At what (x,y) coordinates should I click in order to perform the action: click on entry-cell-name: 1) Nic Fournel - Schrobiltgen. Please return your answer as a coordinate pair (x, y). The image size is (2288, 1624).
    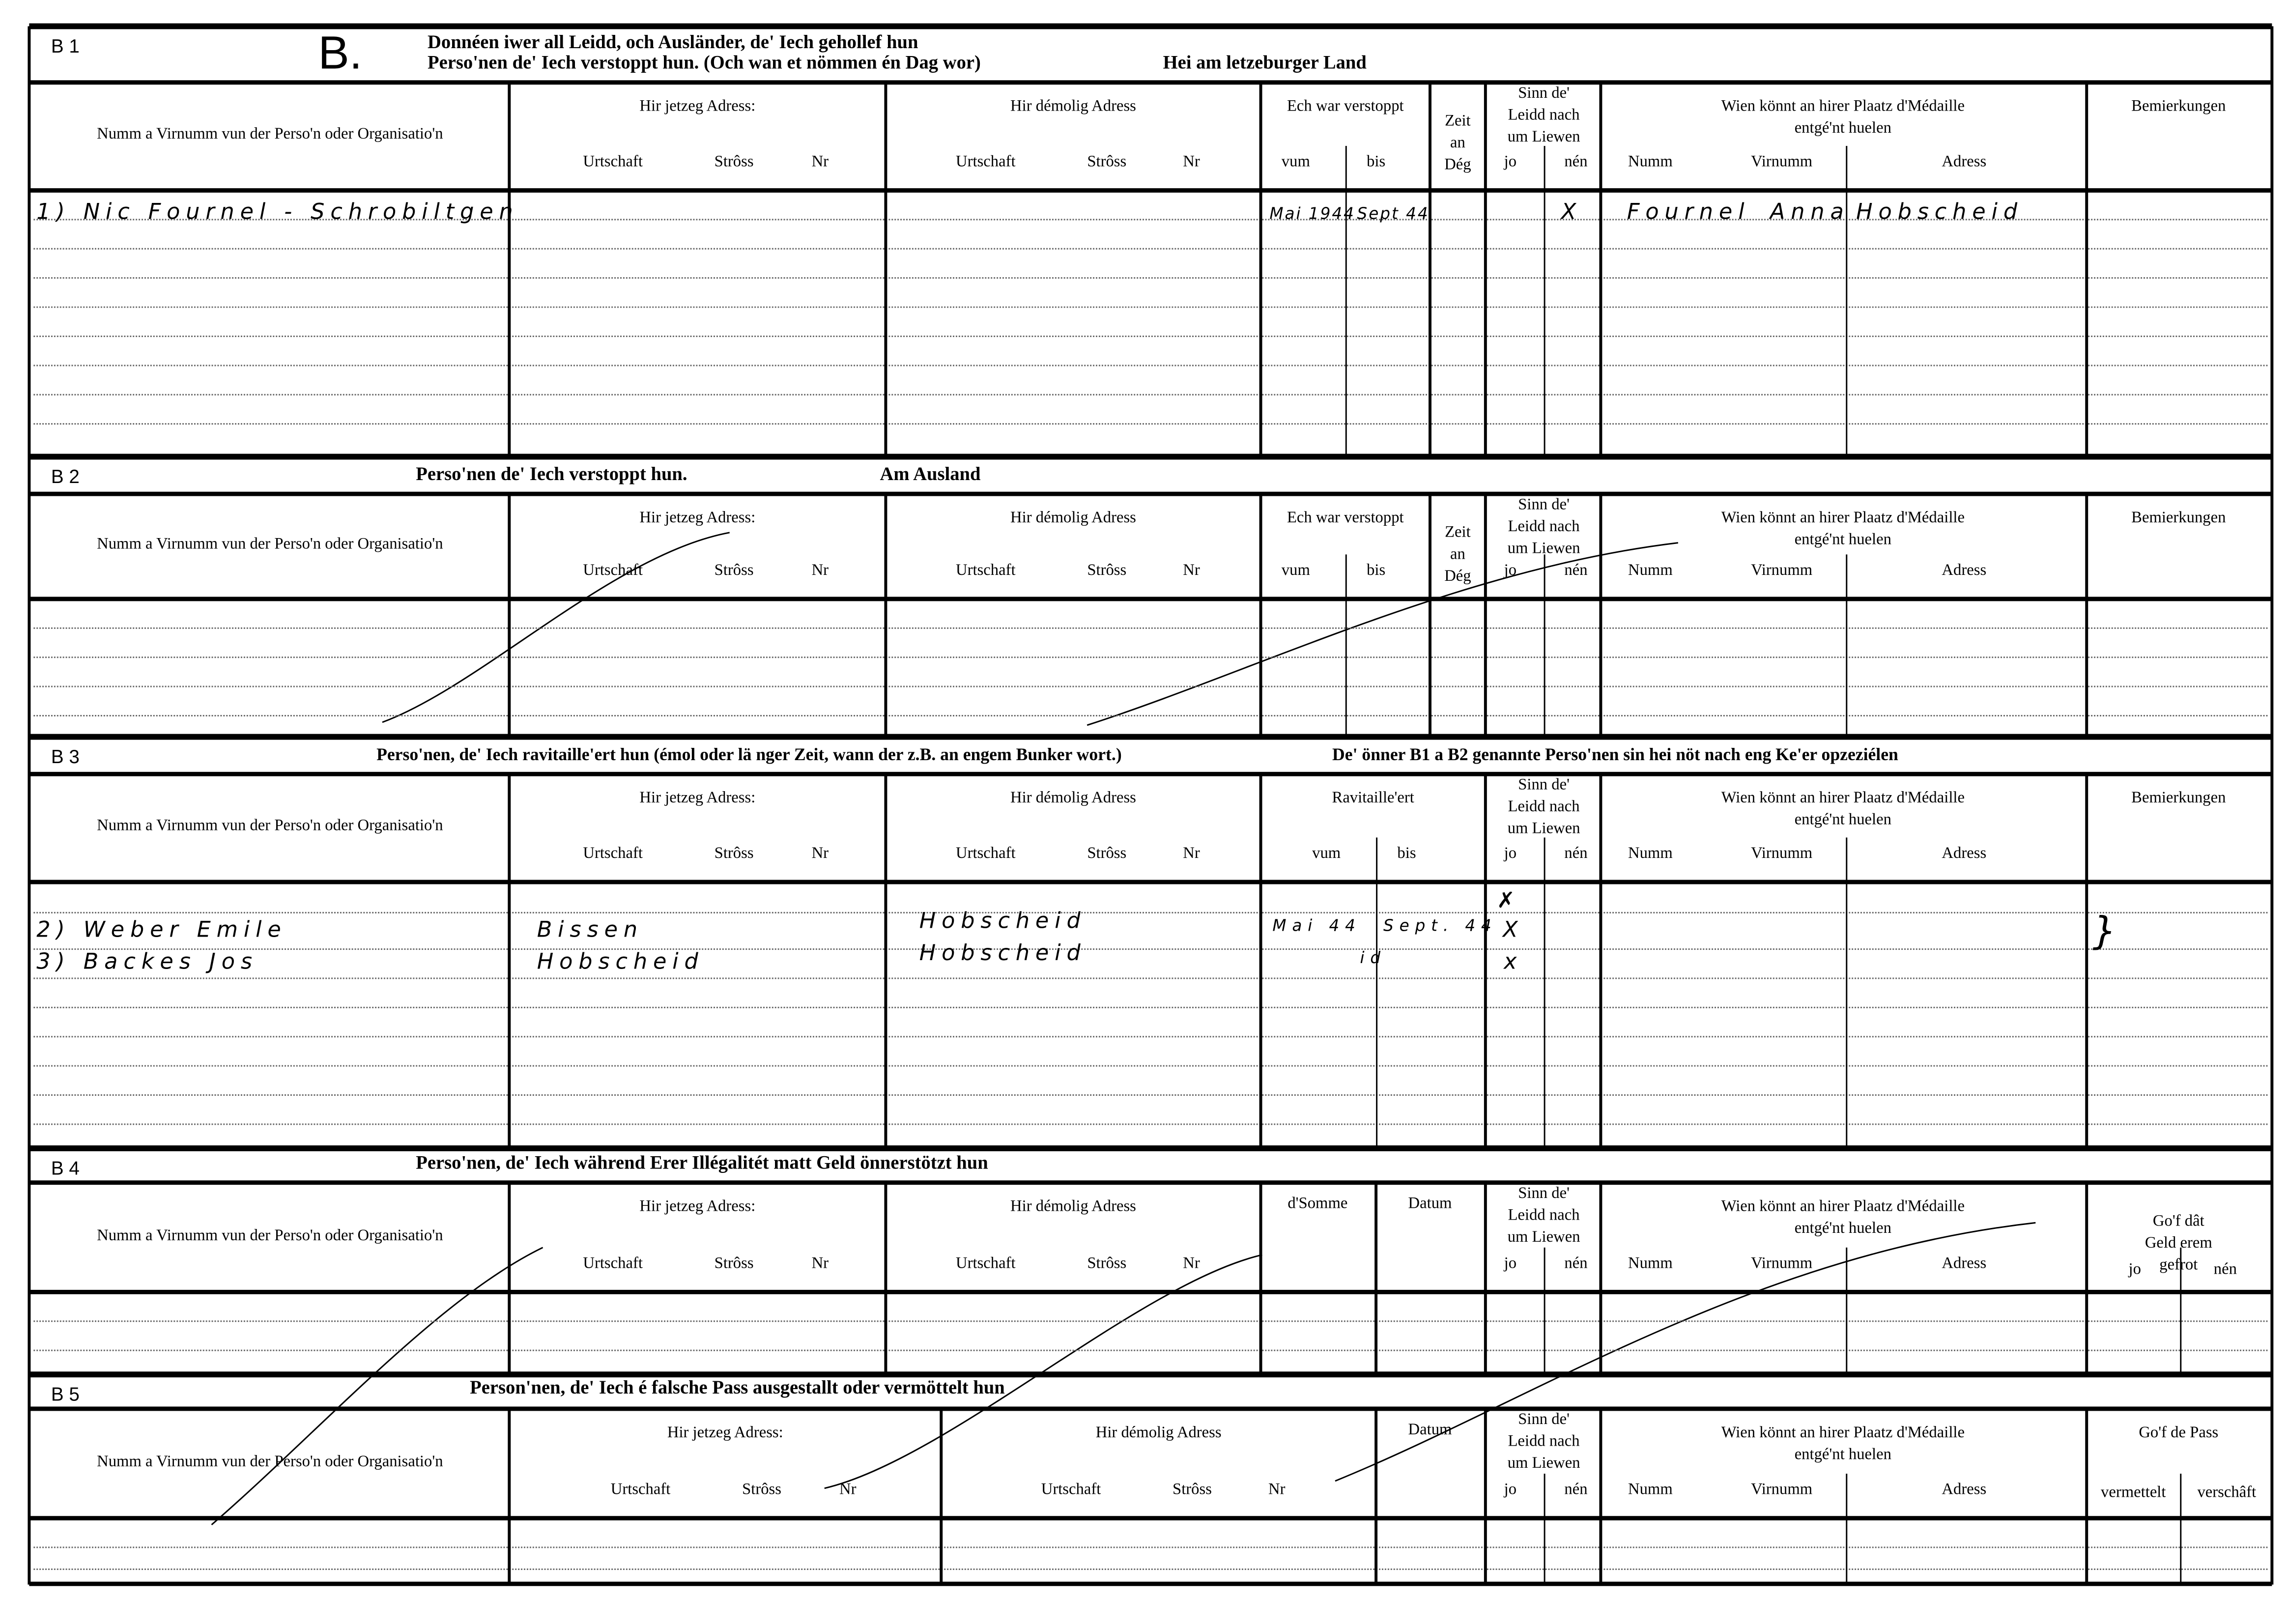
    Looking at the image, I should click on (277, 211).